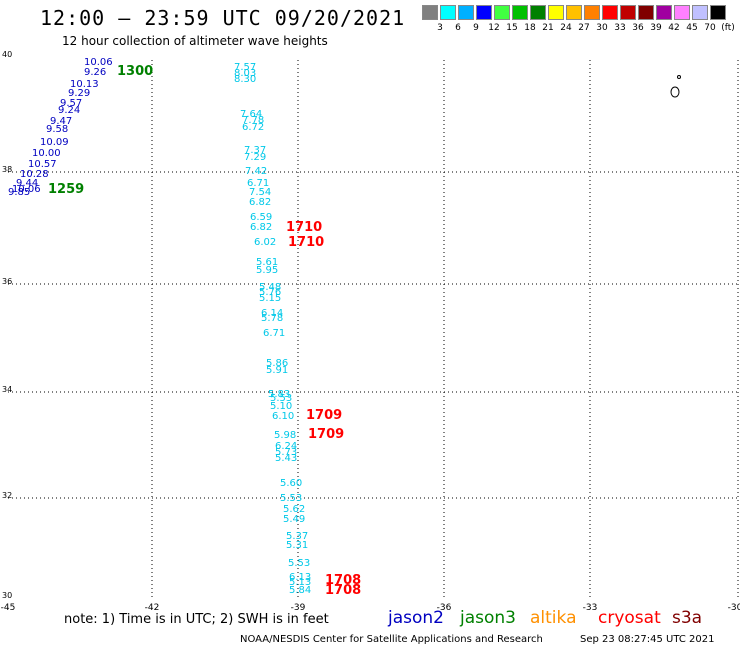 This screenshot has height=650, width=740. I want to click on lon-tick-label: -45, so click(8, 608).